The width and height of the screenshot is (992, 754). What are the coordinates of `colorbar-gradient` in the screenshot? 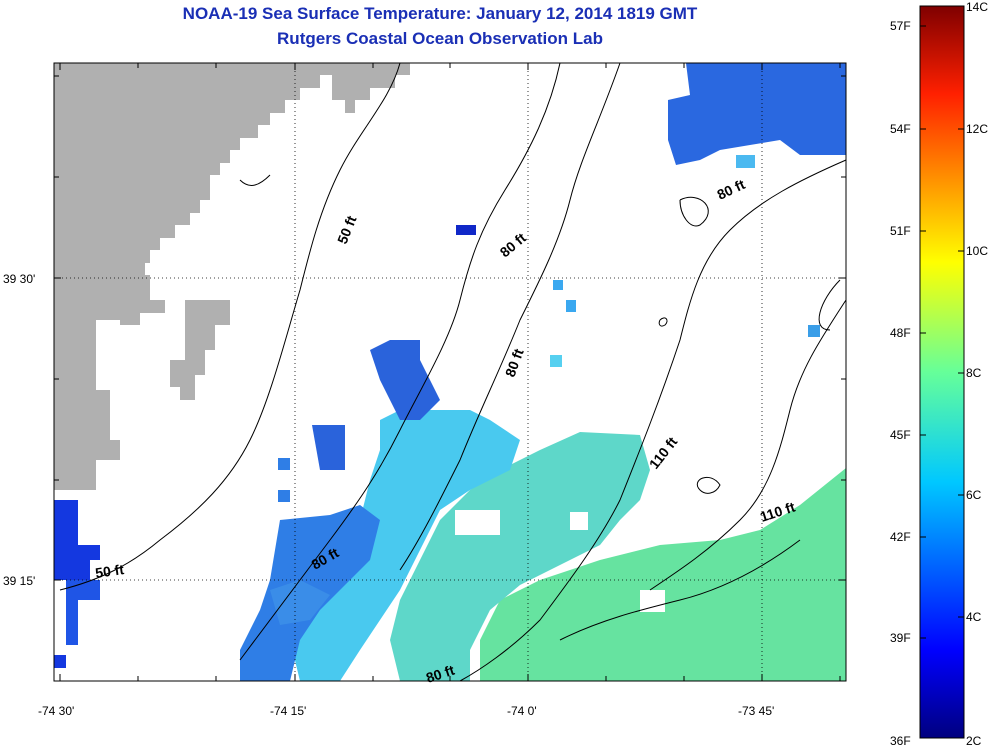 It's located at (942, 372).